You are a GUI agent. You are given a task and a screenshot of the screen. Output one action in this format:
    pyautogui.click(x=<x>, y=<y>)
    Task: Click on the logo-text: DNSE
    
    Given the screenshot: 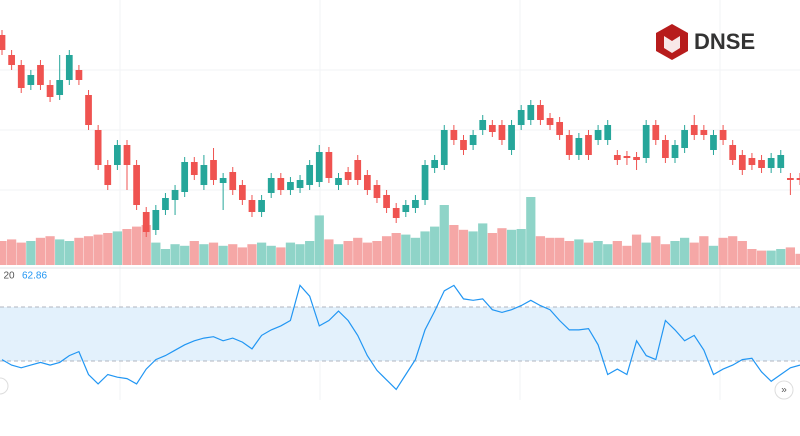 What is the action you would take?
    pyautogui.click(x=724, y=41)
    